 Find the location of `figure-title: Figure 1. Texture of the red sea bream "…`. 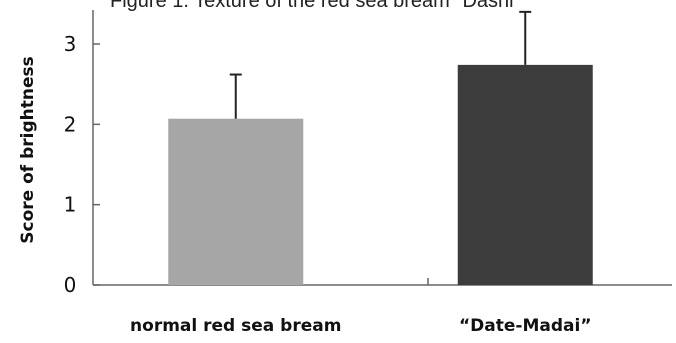

figure-title: Figure 1. Texture of the red sea bream "… is located at coordinates (315, 6).